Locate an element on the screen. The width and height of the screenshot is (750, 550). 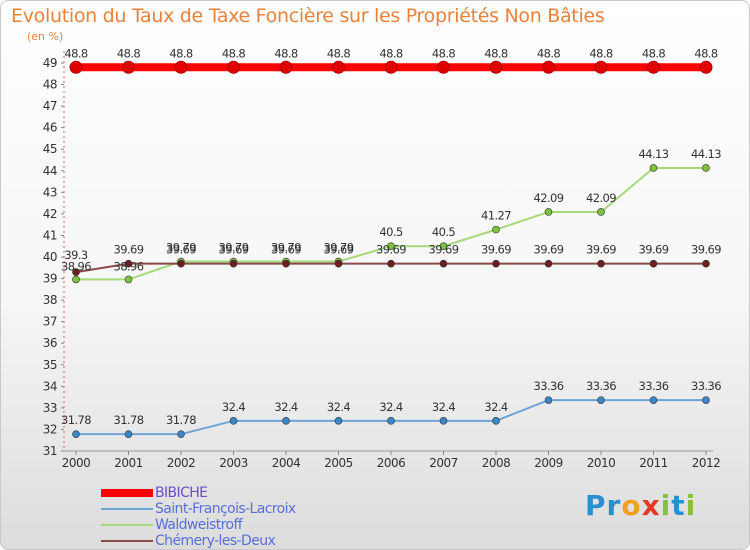
y-tick-label: 36 is located at coordinates (50, 343).